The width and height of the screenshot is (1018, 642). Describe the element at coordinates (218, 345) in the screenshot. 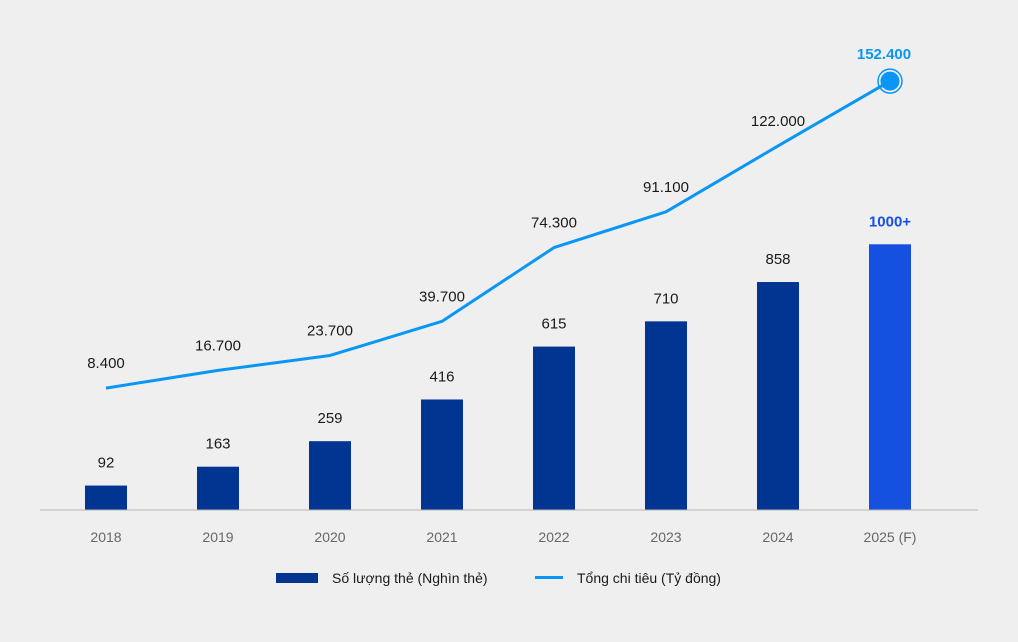

I see `line-value-label: 16.700` at that location.